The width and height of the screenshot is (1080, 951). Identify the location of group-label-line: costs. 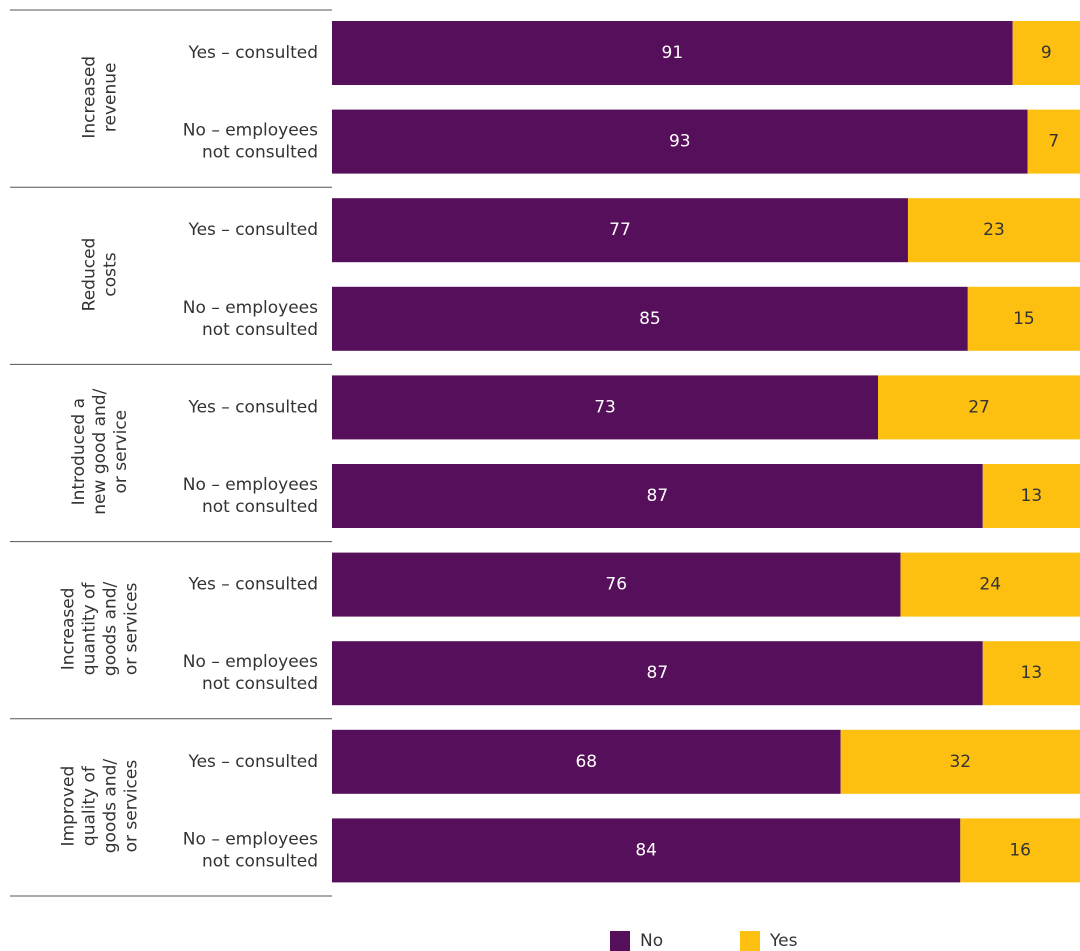
(111, 274).